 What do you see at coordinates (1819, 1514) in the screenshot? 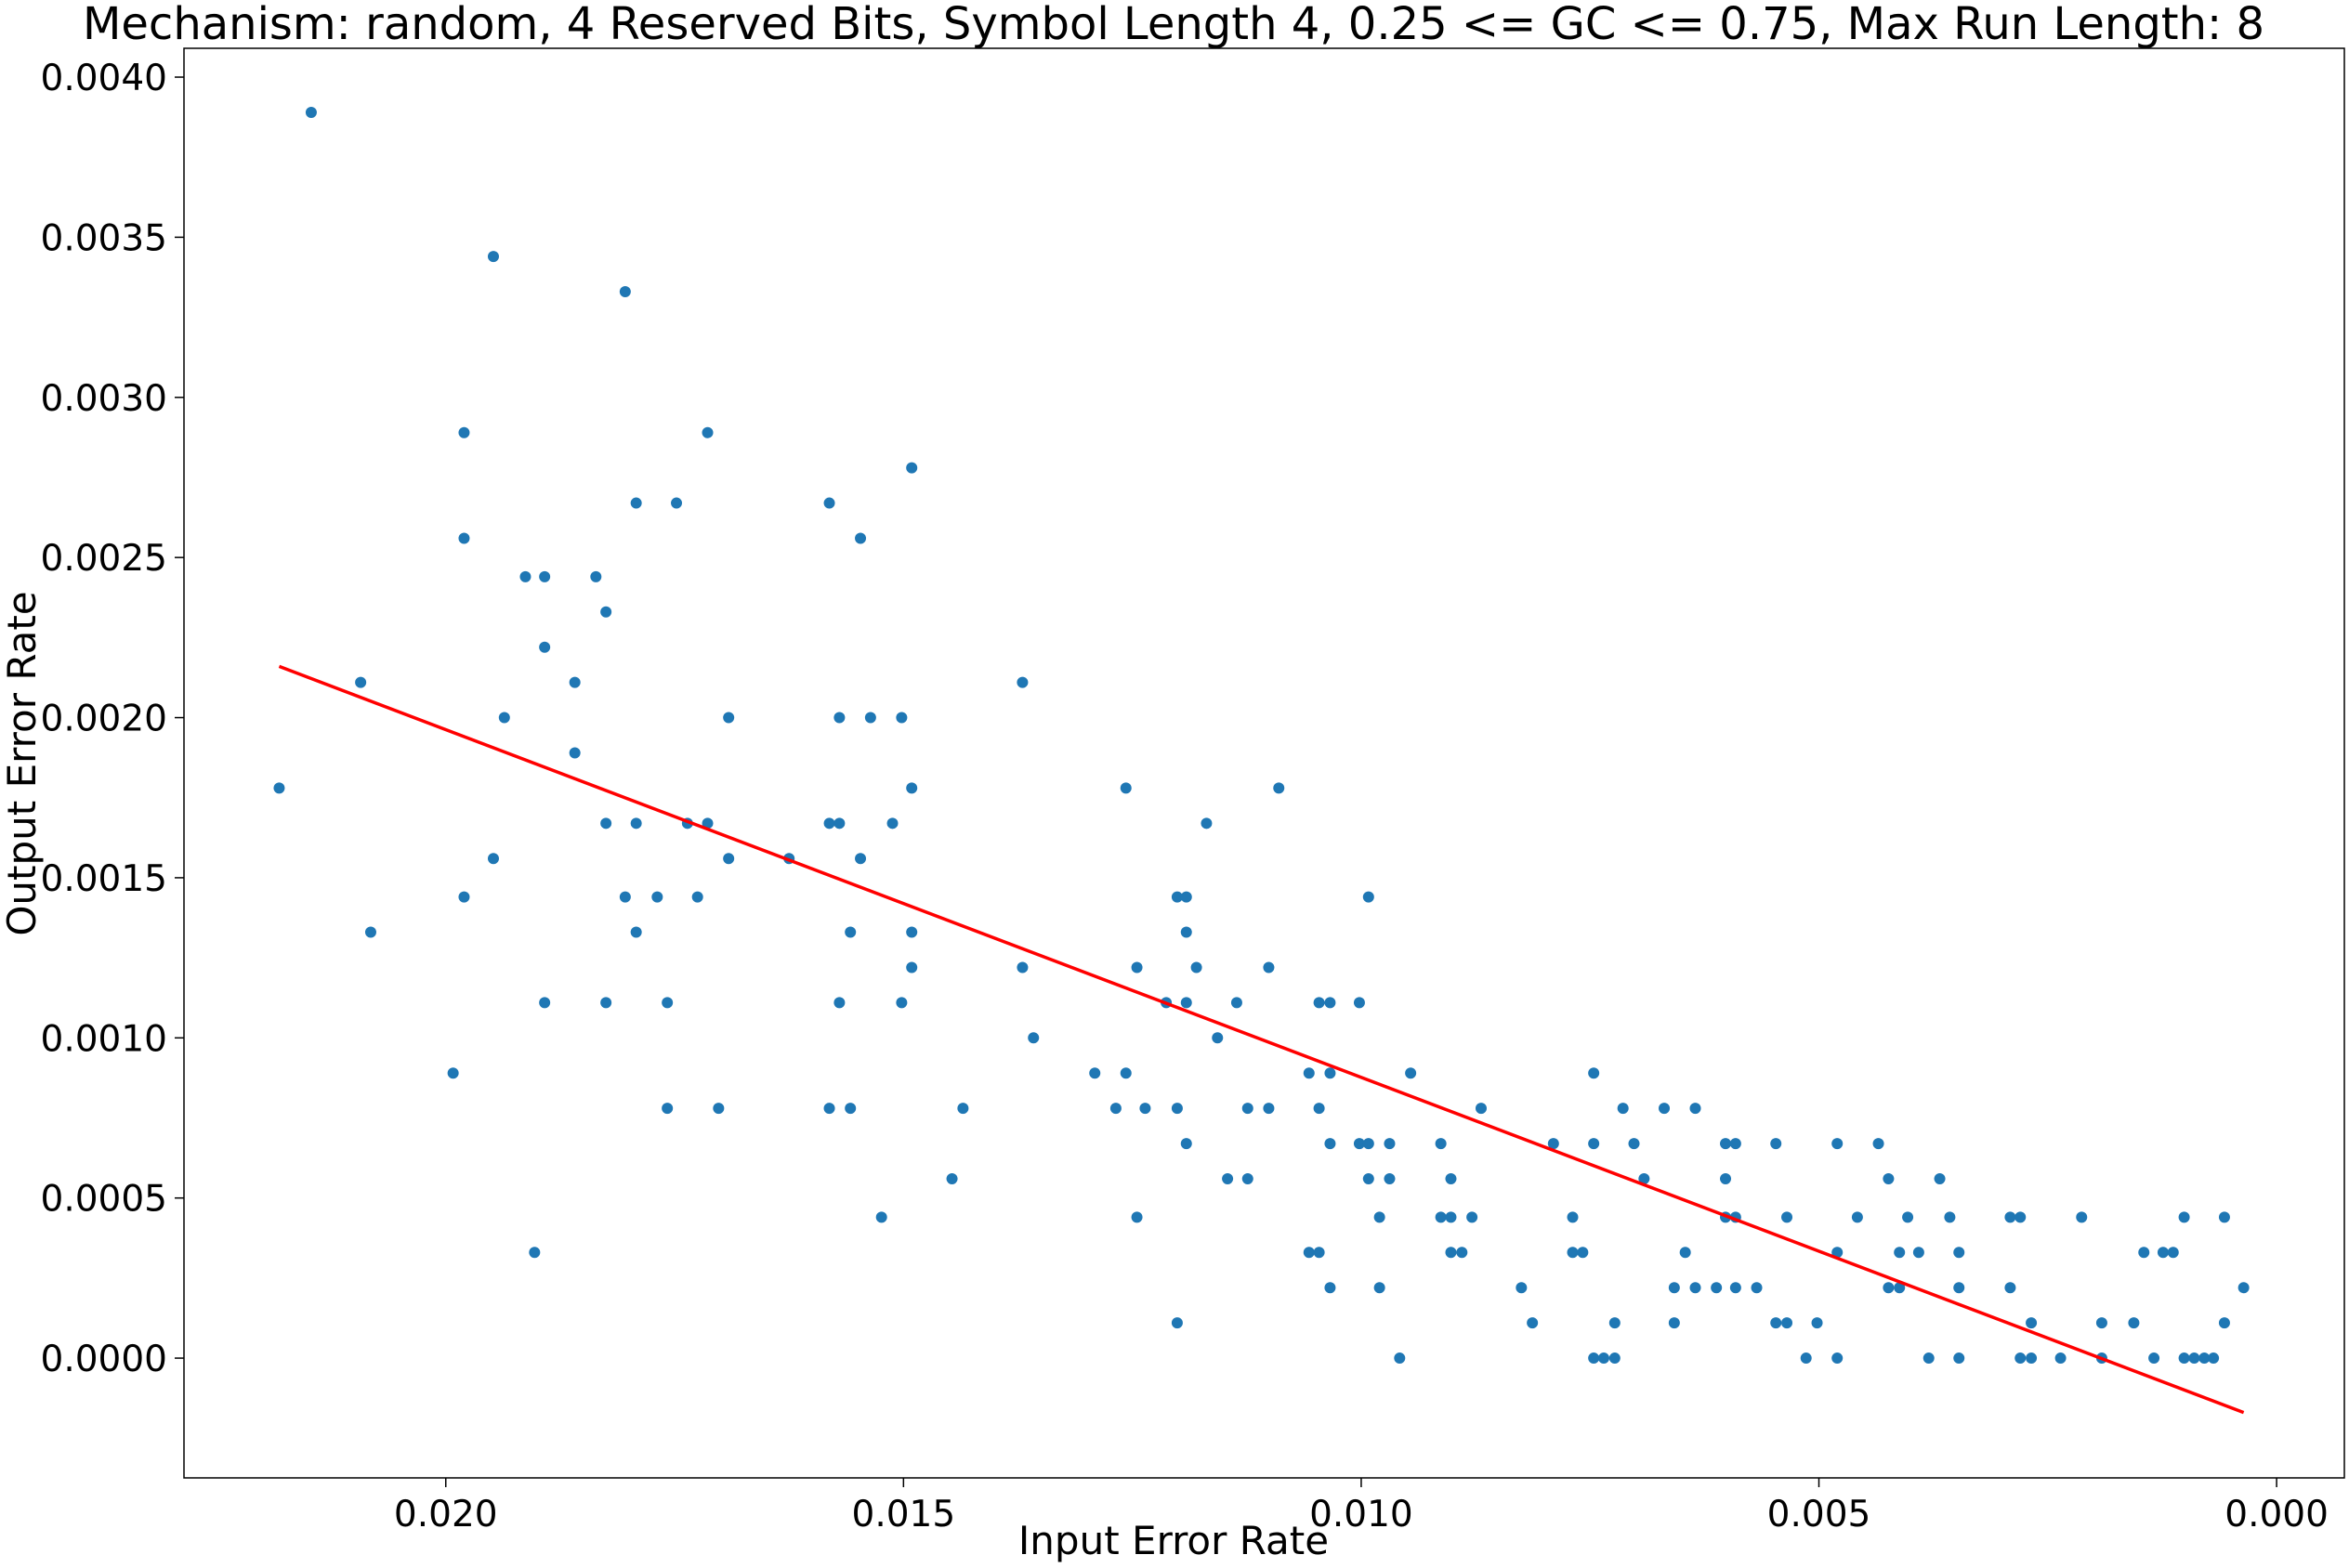
I see `x-tick-label: 0.005` at bounding box center [1819, 1514].